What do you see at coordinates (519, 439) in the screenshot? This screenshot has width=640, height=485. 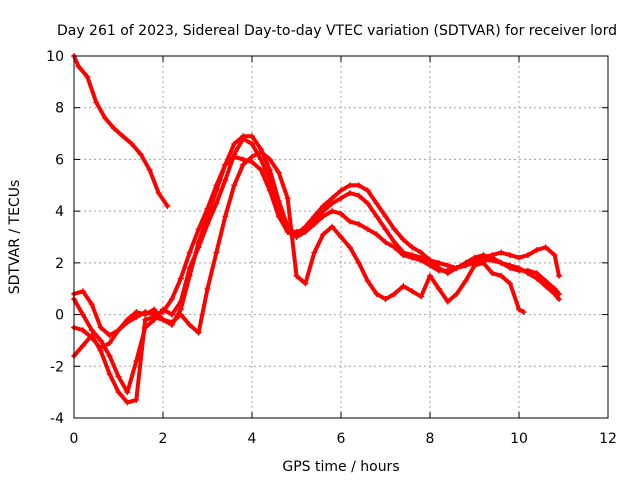 I see `x-tick-label: 10` at bounding box center [519, 439].